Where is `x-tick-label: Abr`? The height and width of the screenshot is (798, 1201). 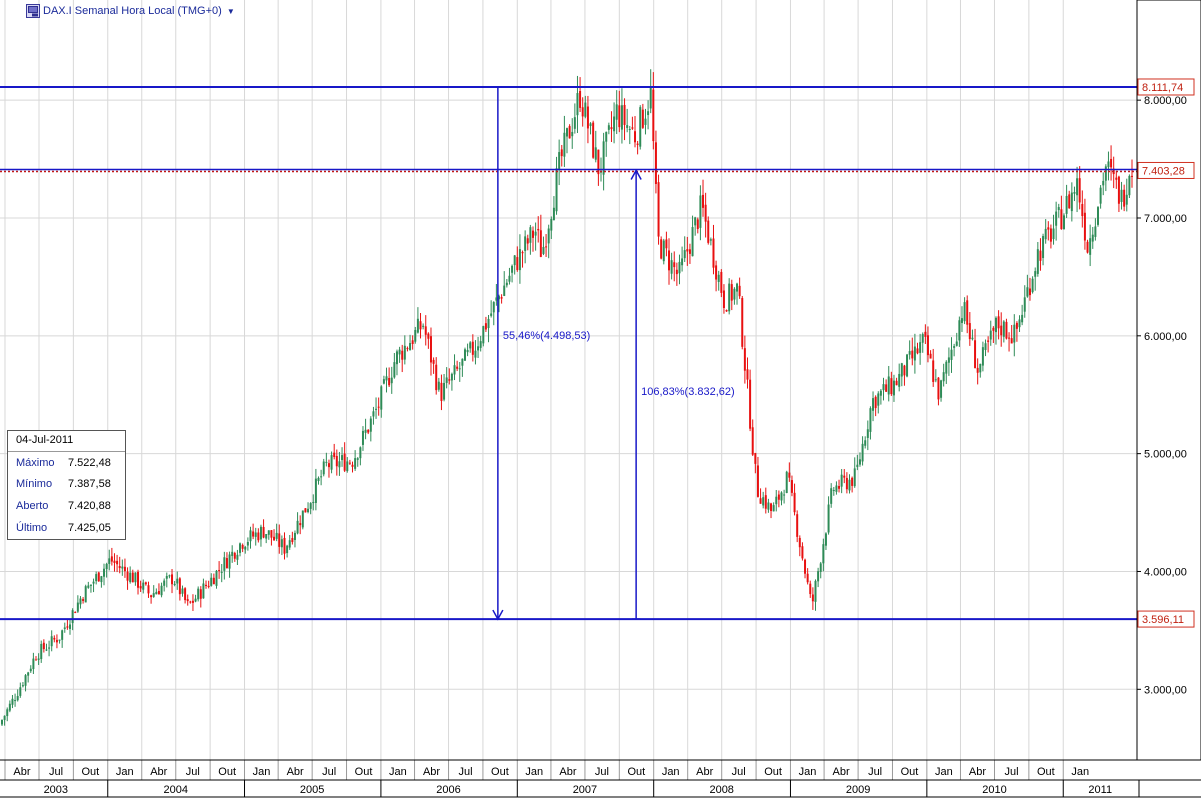
x-tick-label: Abr is located at coordinates (567, 772).